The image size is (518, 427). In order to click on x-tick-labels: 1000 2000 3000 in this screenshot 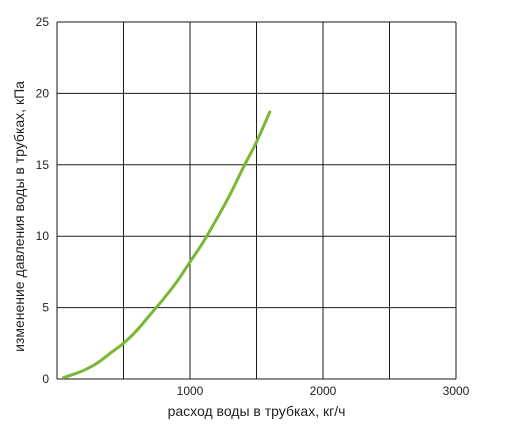, I will do `click(323, 391)`.